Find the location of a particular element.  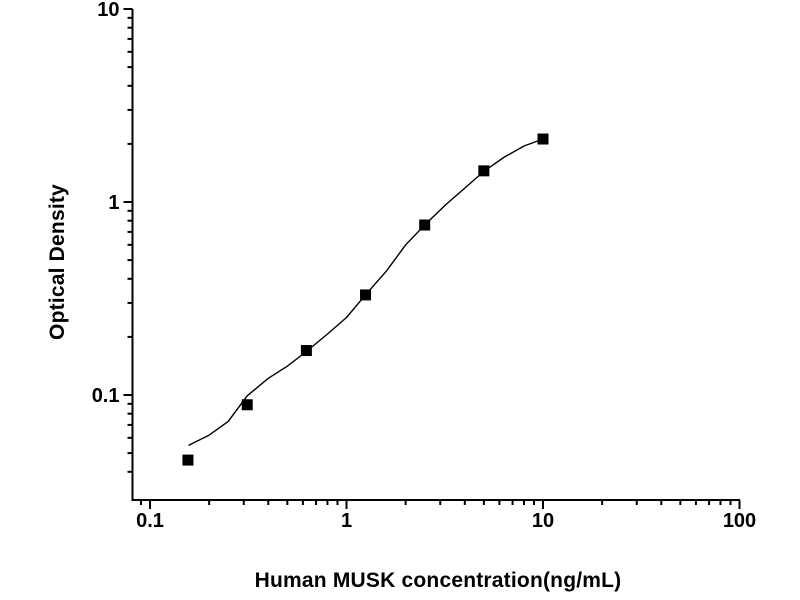

x-tick-label: 1 is located at coordinates (346, 521).